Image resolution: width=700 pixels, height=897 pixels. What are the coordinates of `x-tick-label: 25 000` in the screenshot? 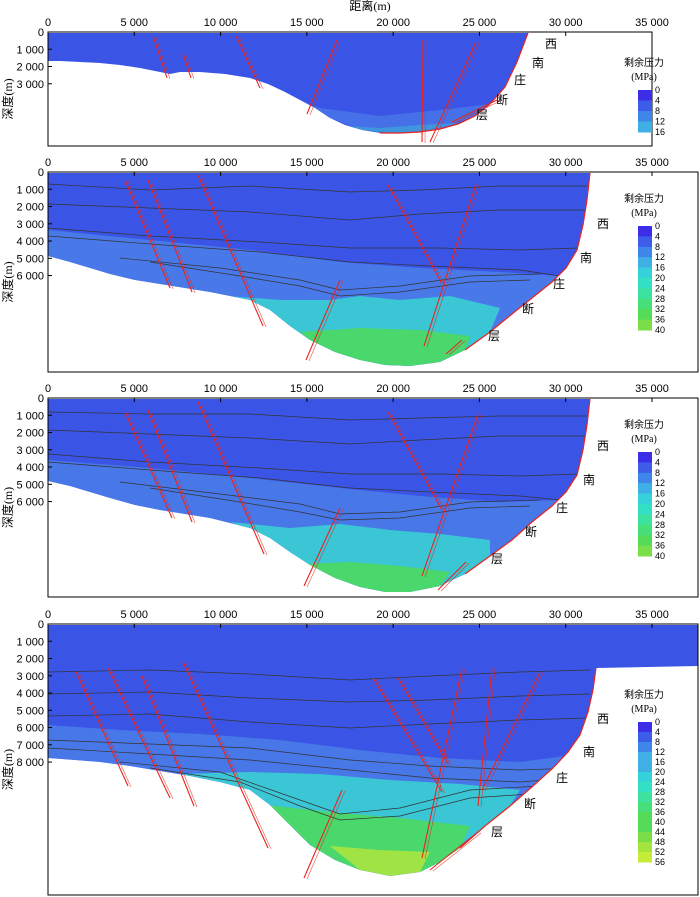 It's located at (480, 163).